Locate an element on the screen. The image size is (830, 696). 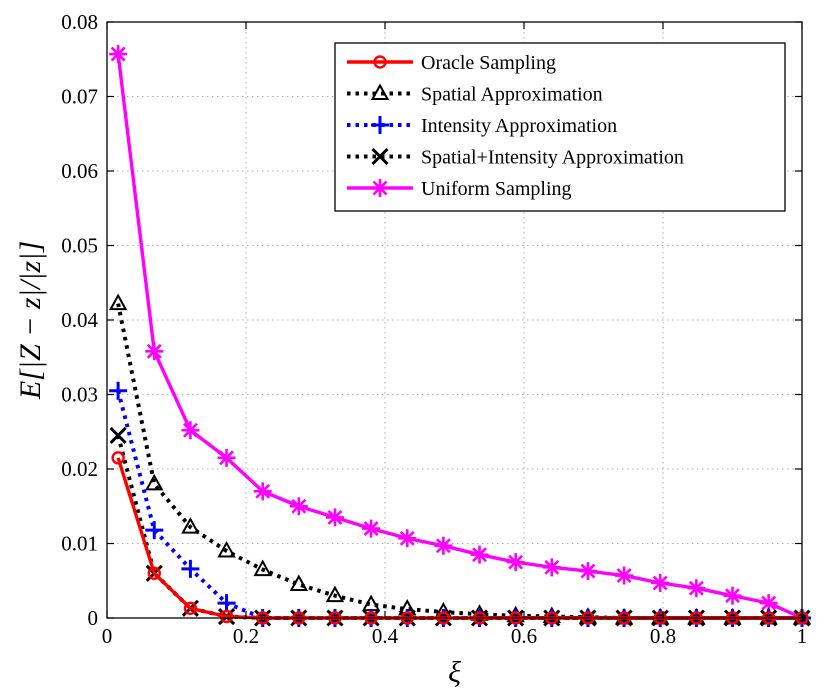
x-tick-label: 0 is located at coordinates (107, 636).